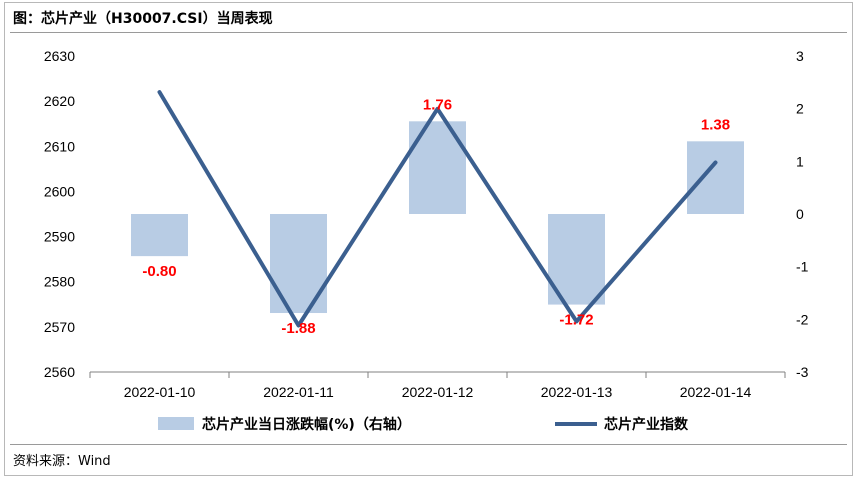  What do you see at coordinates (802, 267) in the screenshot?
I see `right-tick-label: -1` at bounding box center [802, 267].